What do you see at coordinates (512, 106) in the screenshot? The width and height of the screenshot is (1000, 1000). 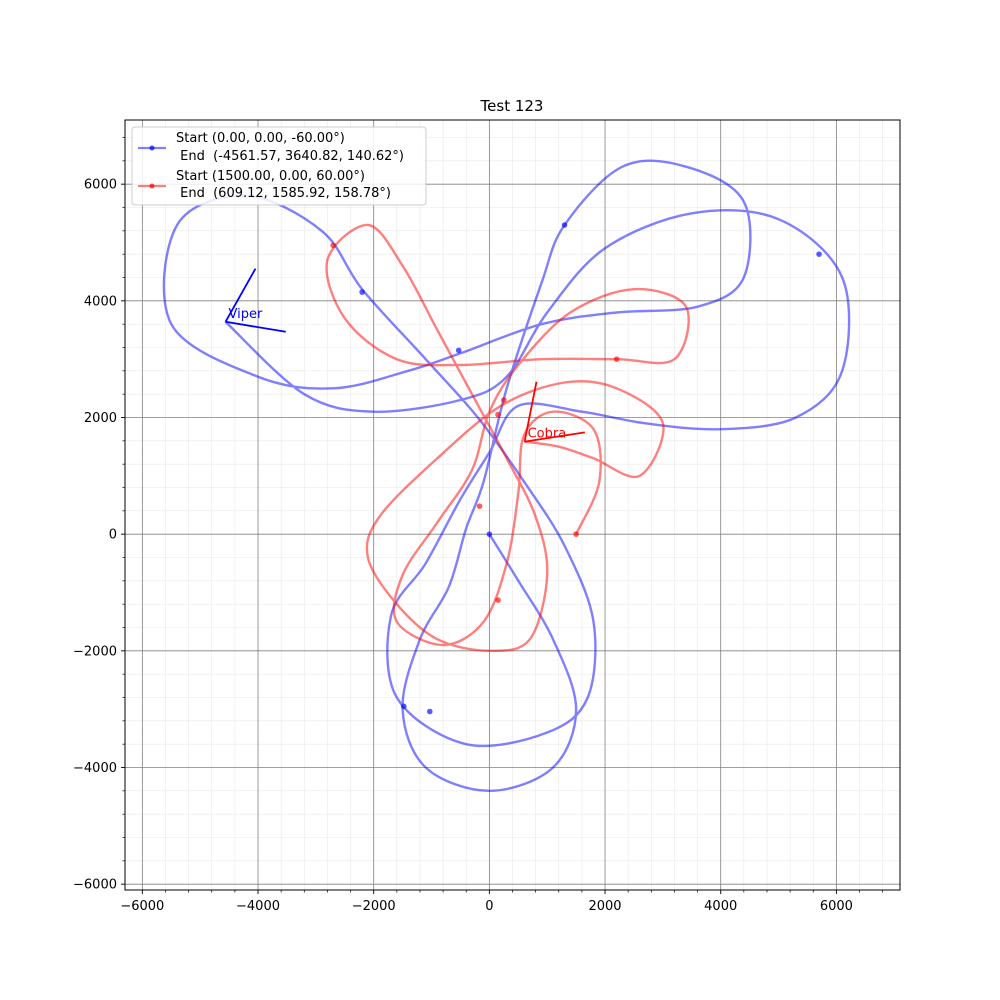 I see `chart-title: Test 123` at bounding box center [512, 106].